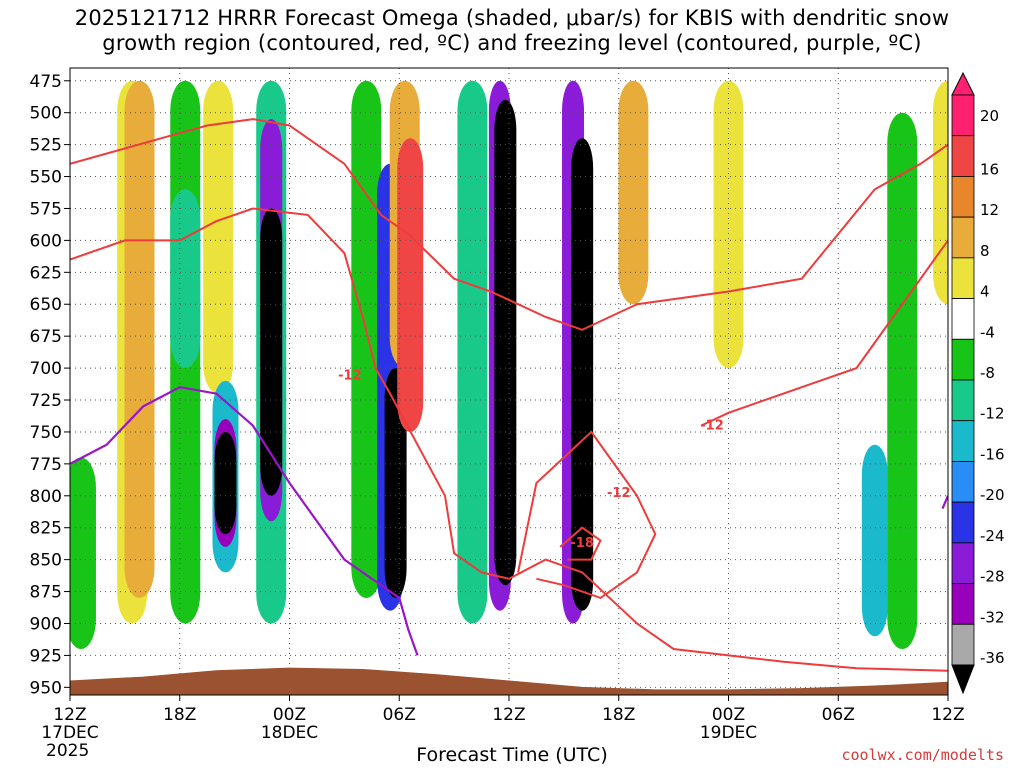  Describe the element at coordinates (978, 383) in the screenshot. I see `colorbar: 20 16 12 8 4 -4 -8 -12 -16 -20 -24 -28 -32 -36` at that location.